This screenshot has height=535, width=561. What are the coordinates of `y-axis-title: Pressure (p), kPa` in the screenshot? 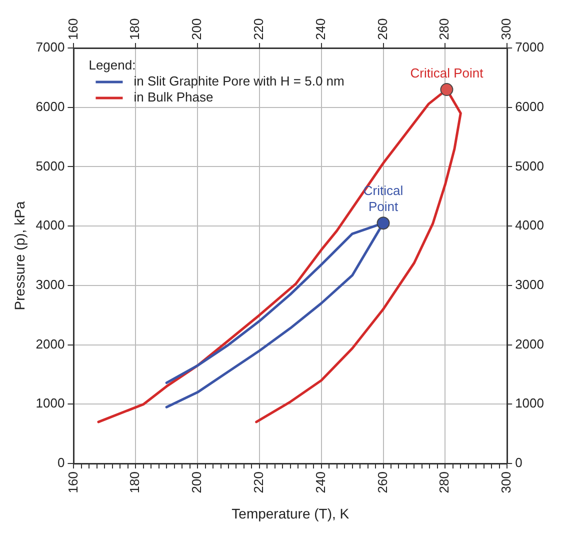 It's located at (19, 255).